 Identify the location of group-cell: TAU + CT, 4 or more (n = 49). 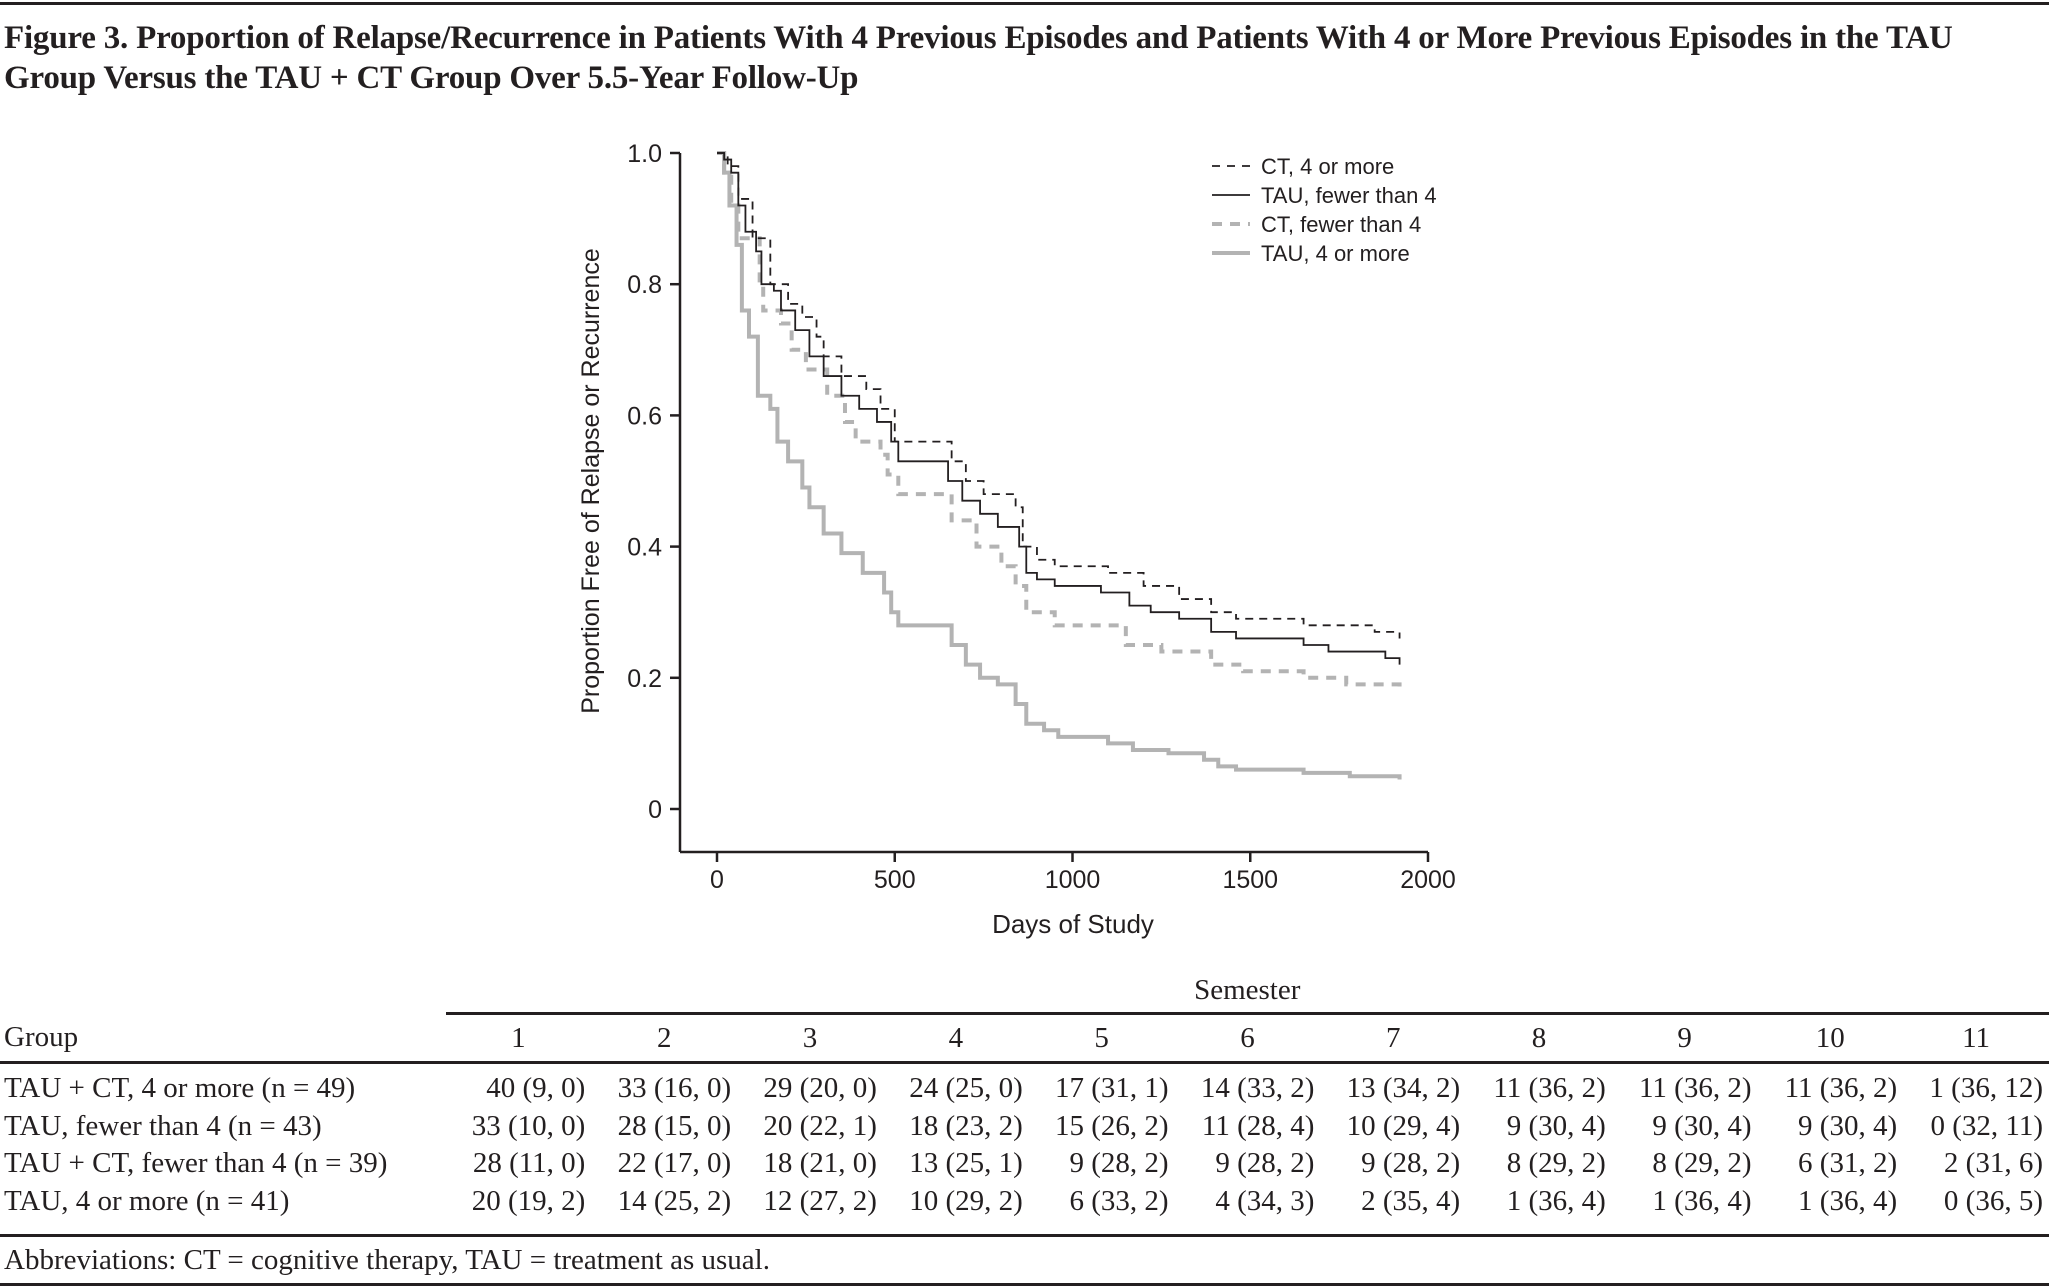
(180, 1088).